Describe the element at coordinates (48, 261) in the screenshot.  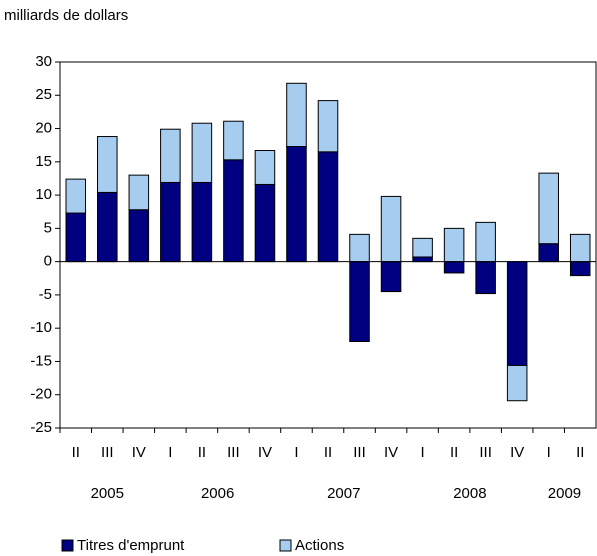
I see `y-tick-label: 0` at that location.